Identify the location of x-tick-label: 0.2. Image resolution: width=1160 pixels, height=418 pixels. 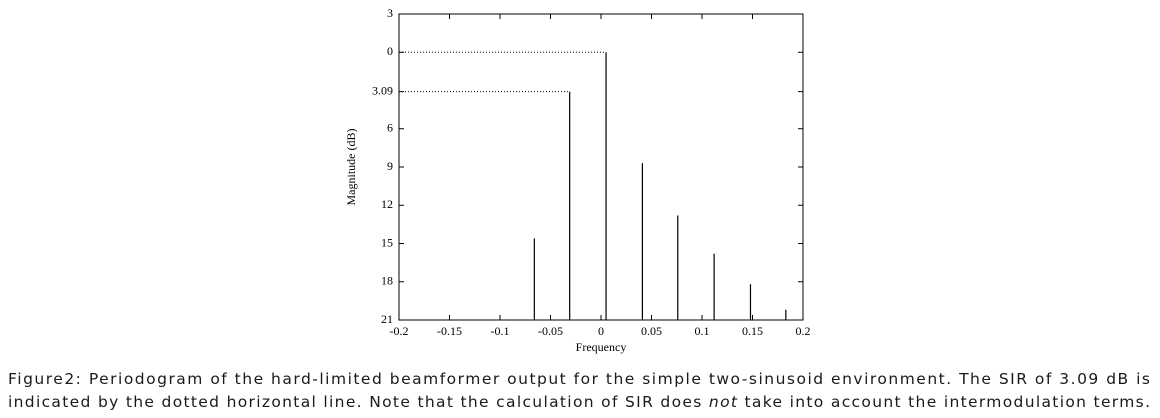
(803, 331).